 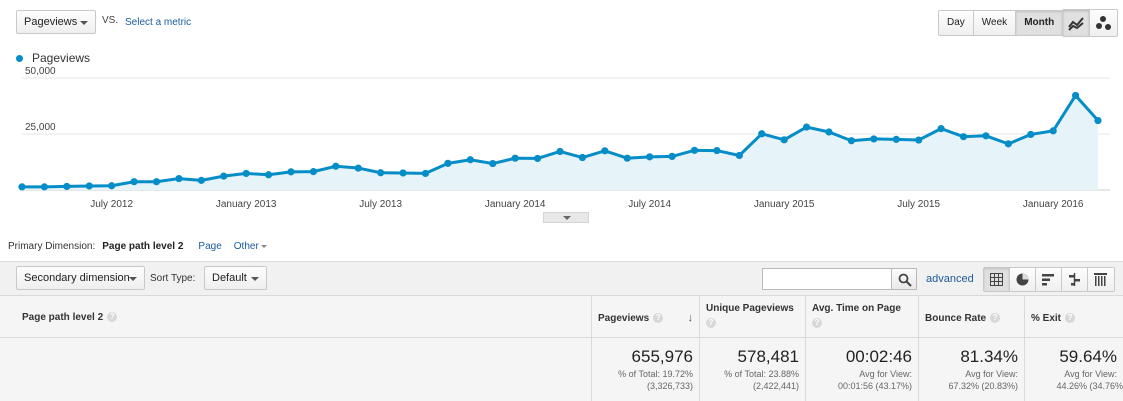 I want to click on pivot-table-icon, so click(x=1100, y=279).